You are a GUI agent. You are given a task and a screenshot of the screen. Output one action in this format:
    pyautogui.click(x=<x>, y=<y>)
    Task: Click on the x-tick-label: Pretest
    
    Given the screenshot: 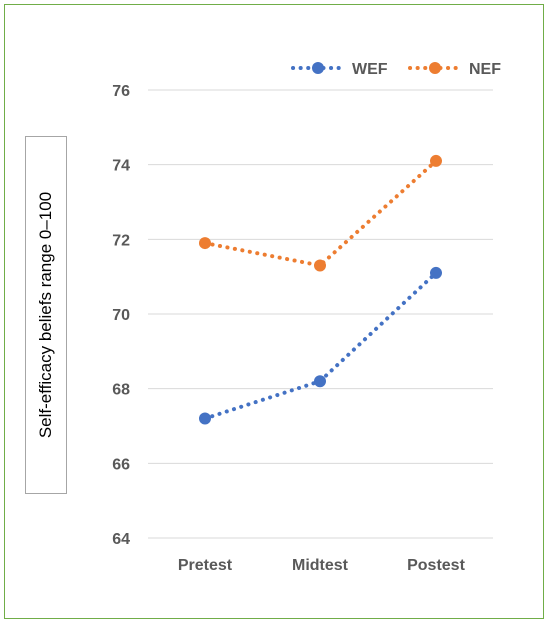 What is the action you would take?
    pyautogui.click(x=205, y=565)
    